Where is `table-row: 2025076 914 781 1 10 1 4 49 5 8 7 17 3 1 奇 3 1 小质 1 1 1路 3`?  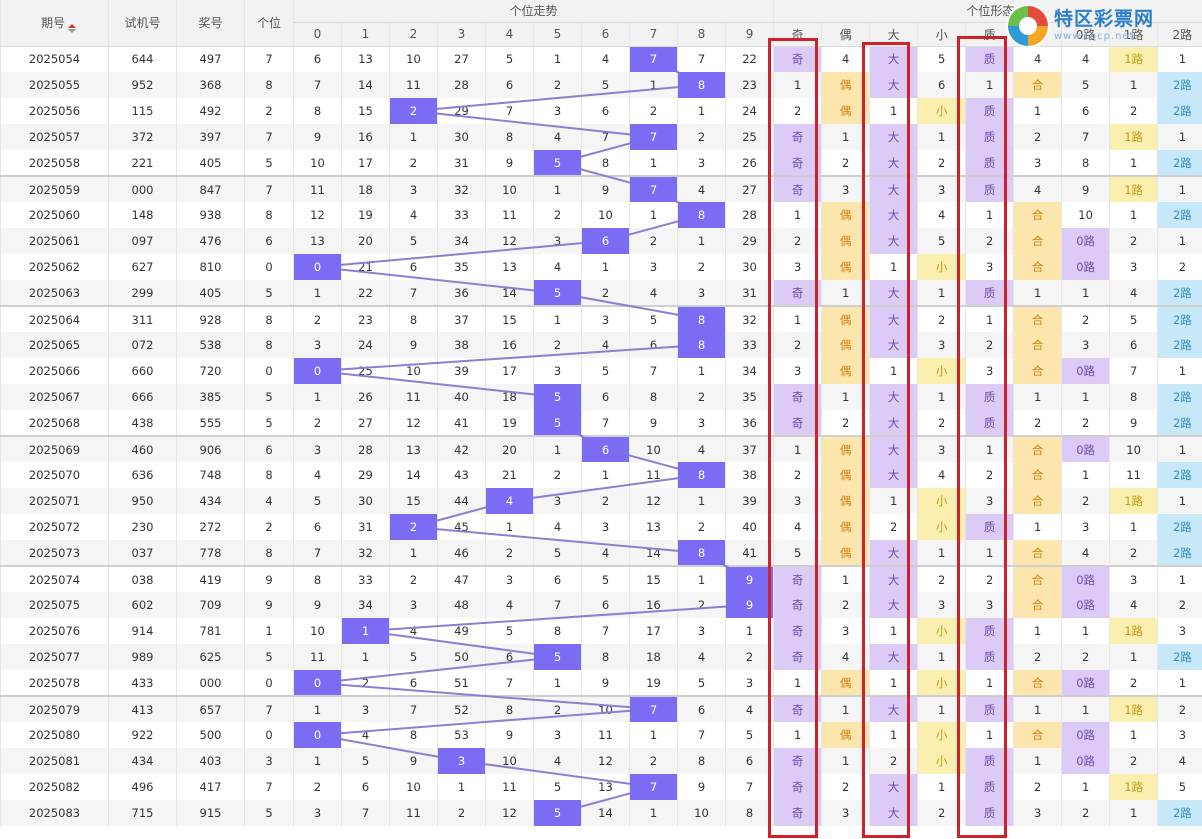
table-row: 2025076 914 781 1 10 1 4 49 5 8 7 17 3 1 奇 3 1 小质 1 1 1路 3 is located at coordinates (601, 631).